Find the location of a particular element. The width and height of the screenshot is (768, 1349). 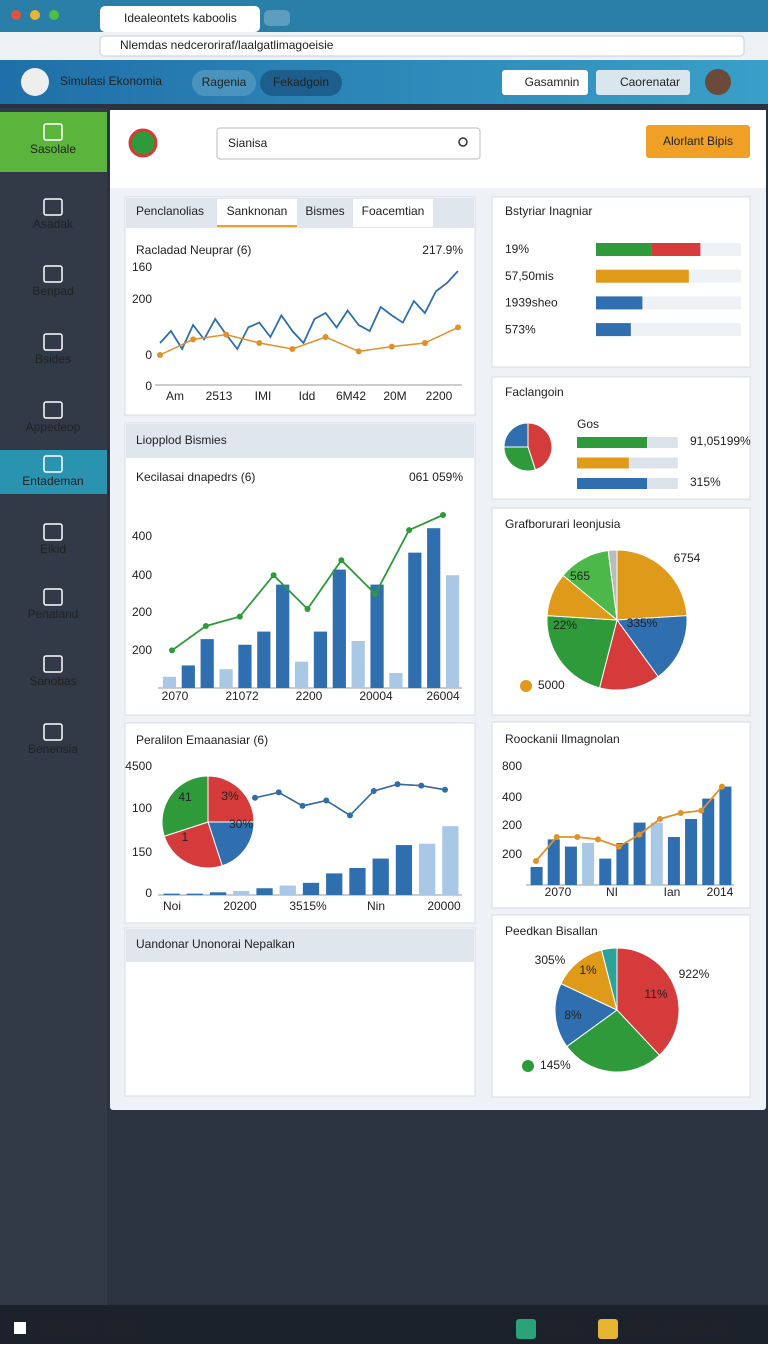

nav-label: Appedeop is located at coordinates (53, 427).